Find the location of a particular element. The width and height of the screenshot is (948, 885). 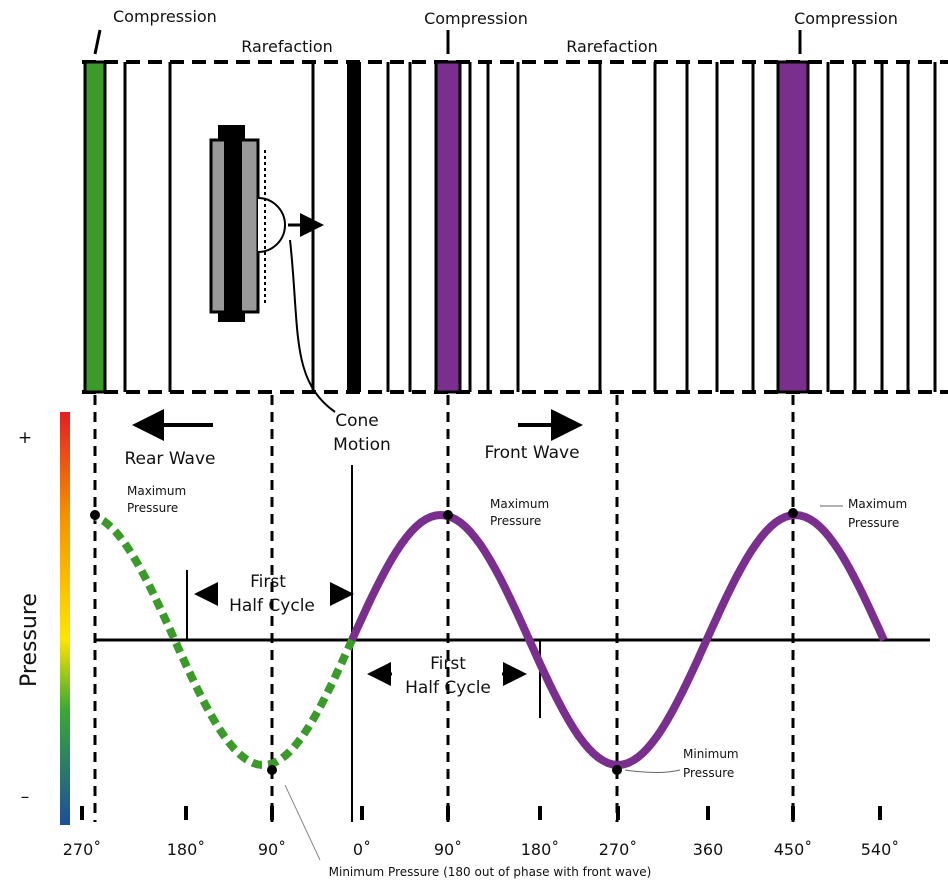

tick-label: 0˚ is located at coordinates (362, 849).